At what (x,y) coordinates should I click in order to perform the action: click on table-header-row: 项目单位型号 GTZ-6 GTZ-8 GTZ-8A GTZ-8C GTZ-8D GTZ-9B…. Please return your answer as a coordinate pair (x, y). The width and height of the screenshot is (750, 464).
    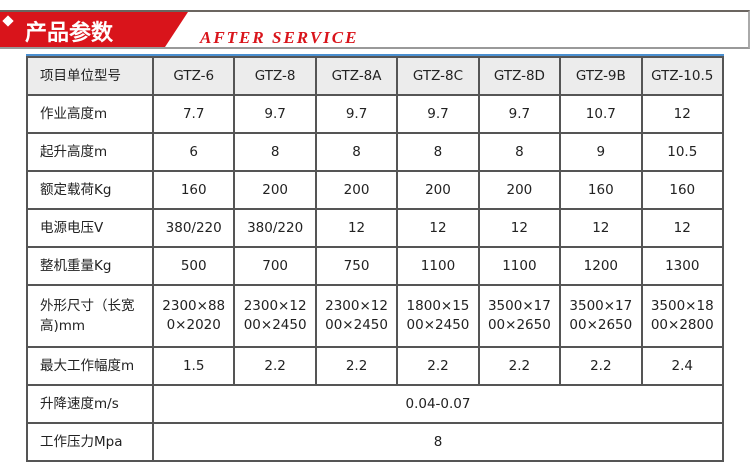
    Looking at the image, I should click on (375, 76).